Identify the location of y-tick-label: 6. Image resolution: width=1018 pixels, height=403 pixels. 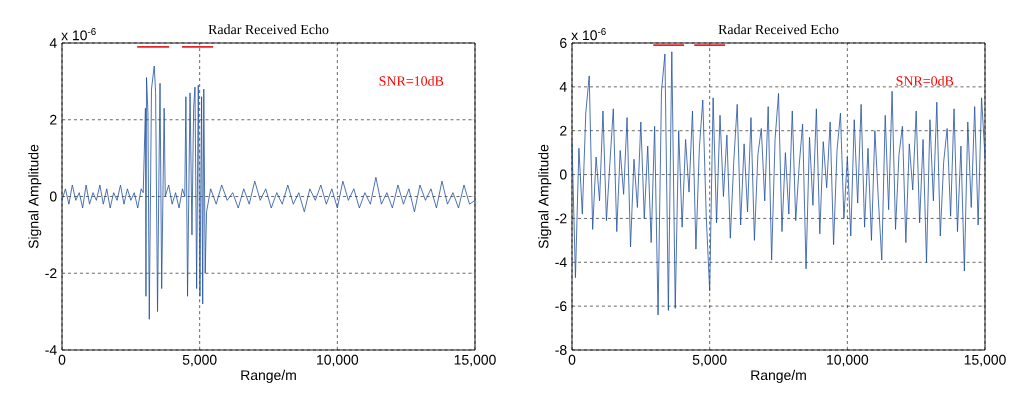
(563, 43).